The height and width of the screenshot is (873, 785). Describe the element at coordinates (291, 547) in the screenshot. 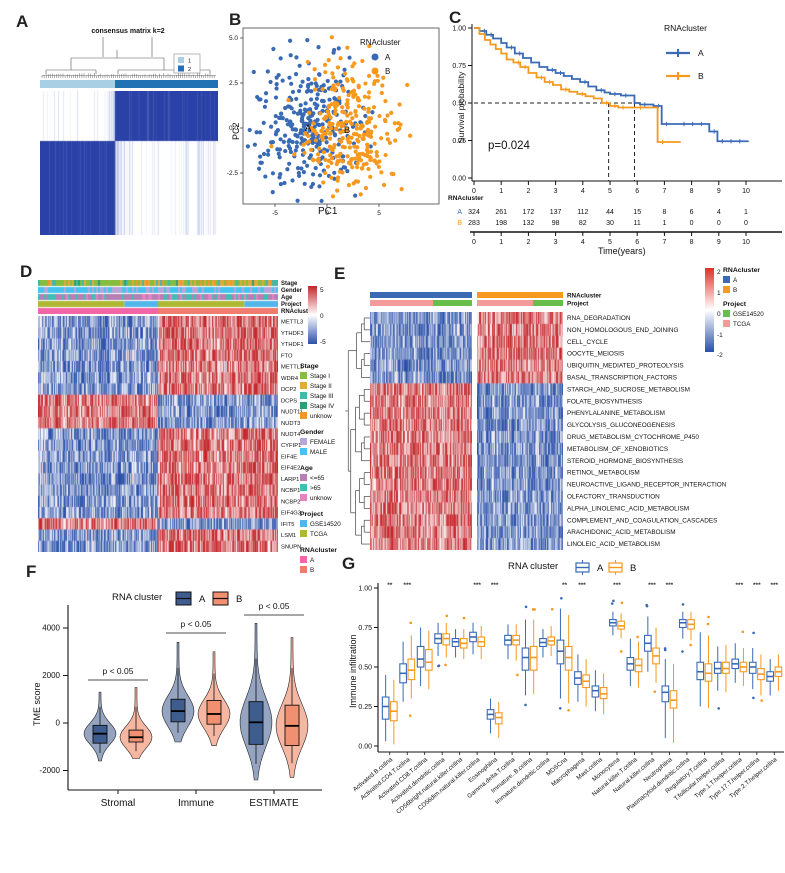

I see `gene-label: SNUPN` at that location.